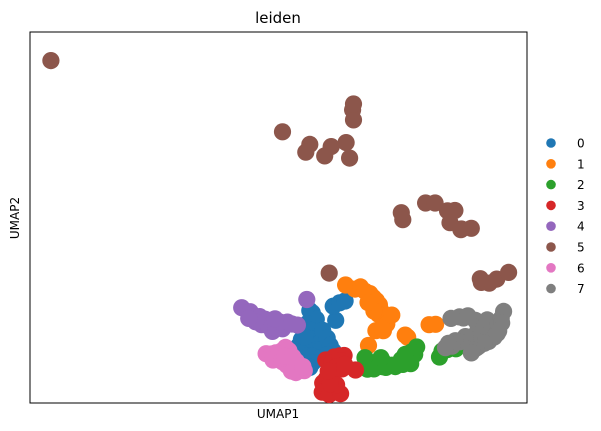 The image size is (601, 431). I want to click on chart-title: leiden, so click(278, 18).